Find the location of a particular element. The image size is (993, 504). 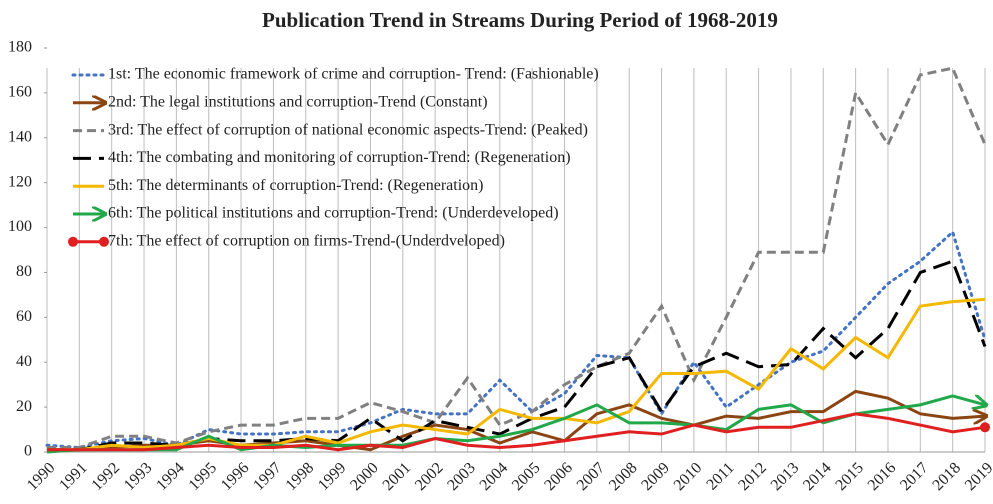

x-tick-label: 1990 is located at coordinates (41, 476).